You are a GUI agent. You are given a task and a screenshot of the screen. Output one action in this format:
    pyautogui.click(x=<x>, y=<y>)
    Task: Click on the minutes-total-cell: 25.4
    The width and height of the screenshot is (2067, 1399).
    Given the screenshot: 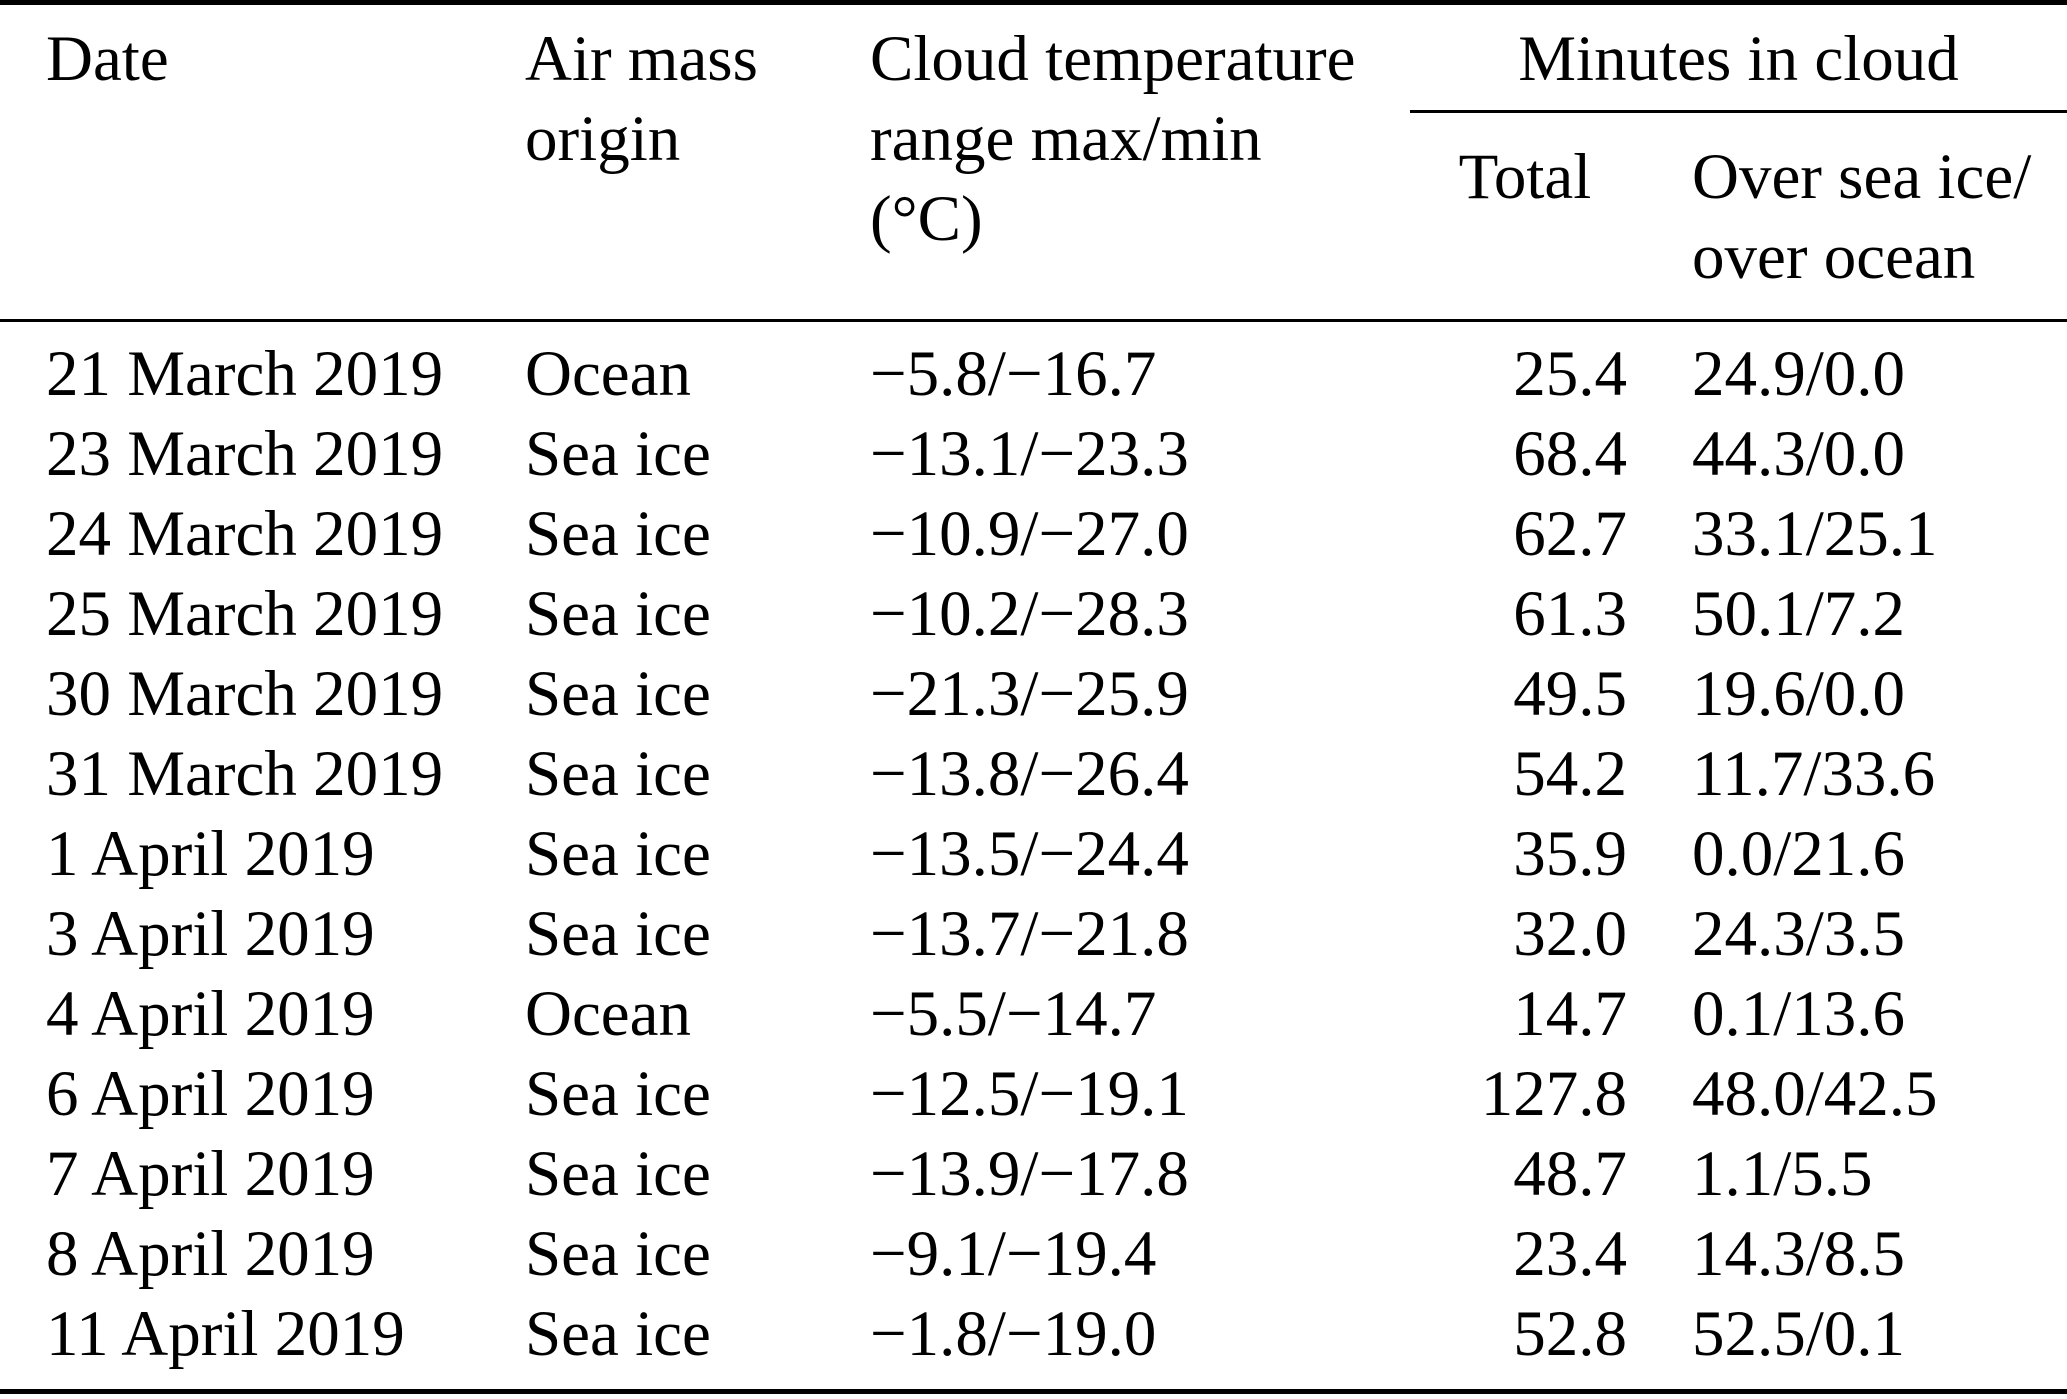 What is the action you would take?
    pyautogui.click(x=1570, y=374)
    